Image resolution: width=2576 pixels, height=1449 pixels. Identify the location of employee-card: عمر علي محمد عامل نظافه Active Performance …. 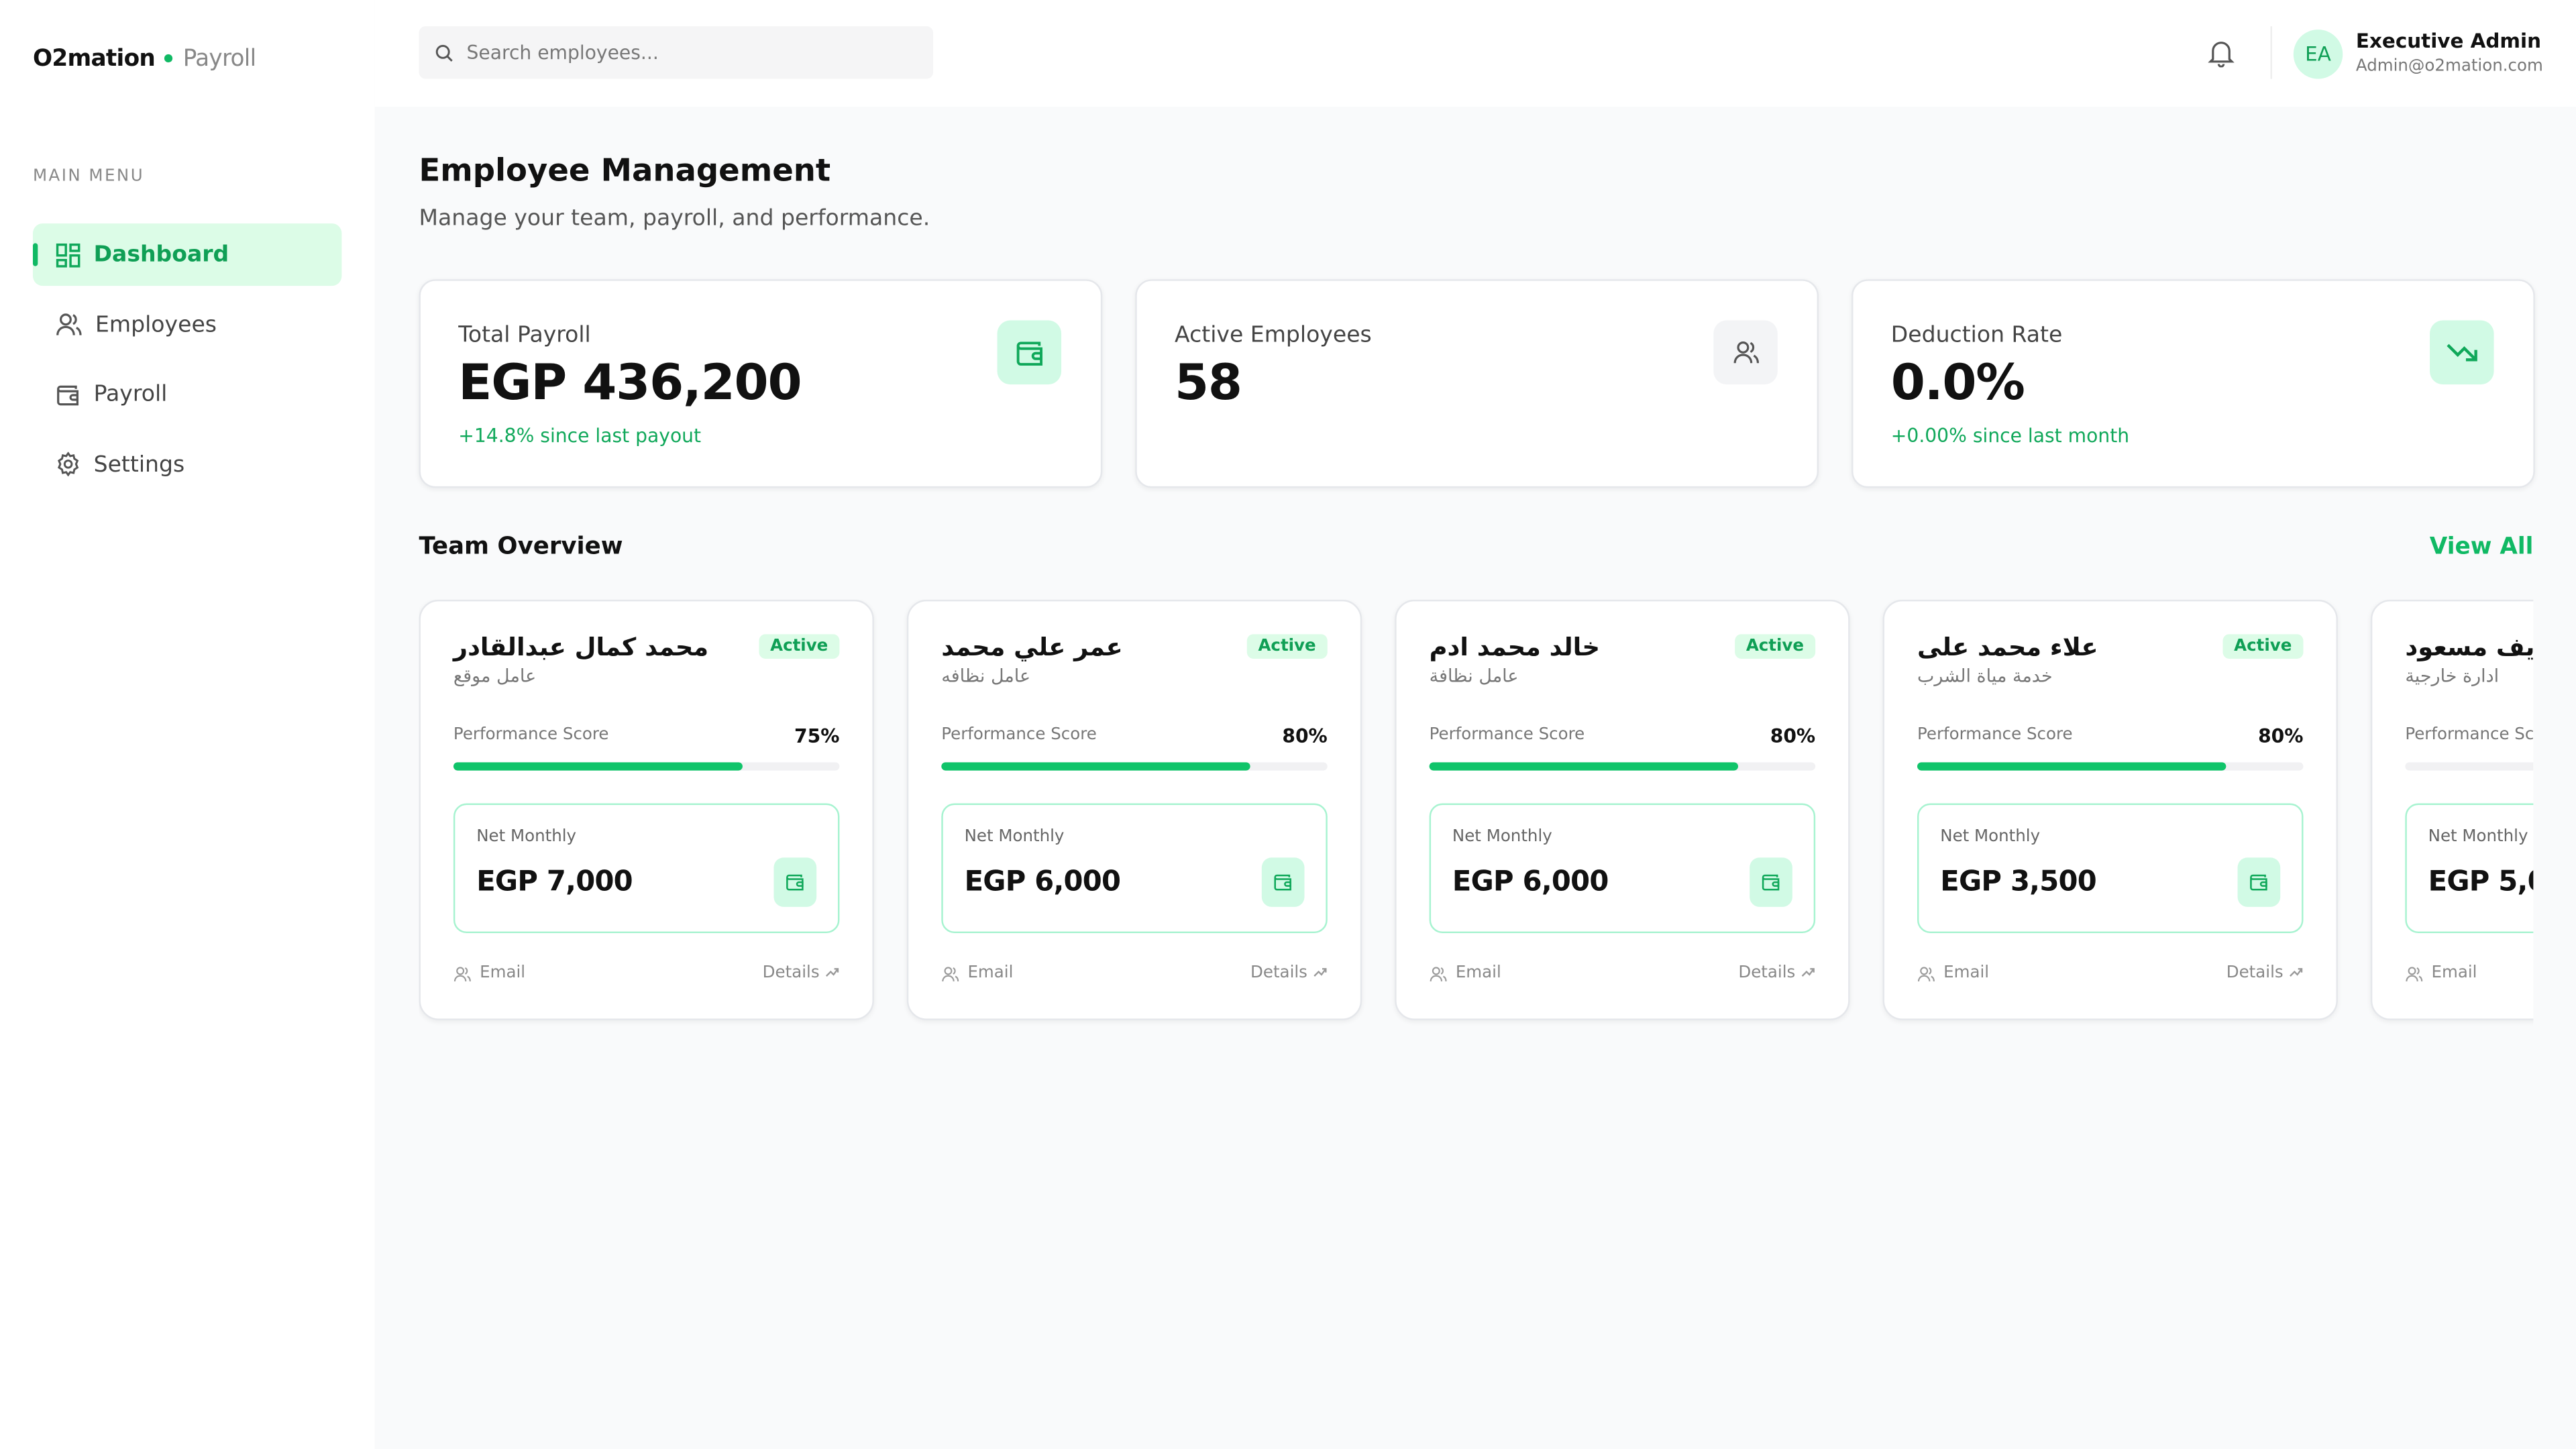
(1134, 809).